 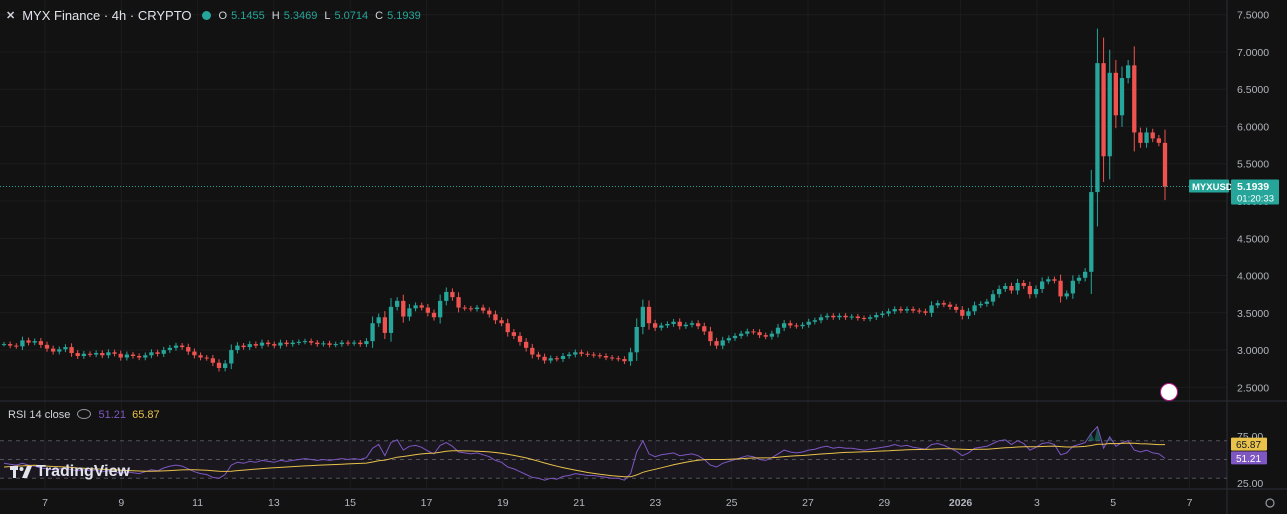 What do you see at coordinates (70, 472) in the screenshot?
I see `tradingview-logo: TradingView` at bounding box center [70, 472].